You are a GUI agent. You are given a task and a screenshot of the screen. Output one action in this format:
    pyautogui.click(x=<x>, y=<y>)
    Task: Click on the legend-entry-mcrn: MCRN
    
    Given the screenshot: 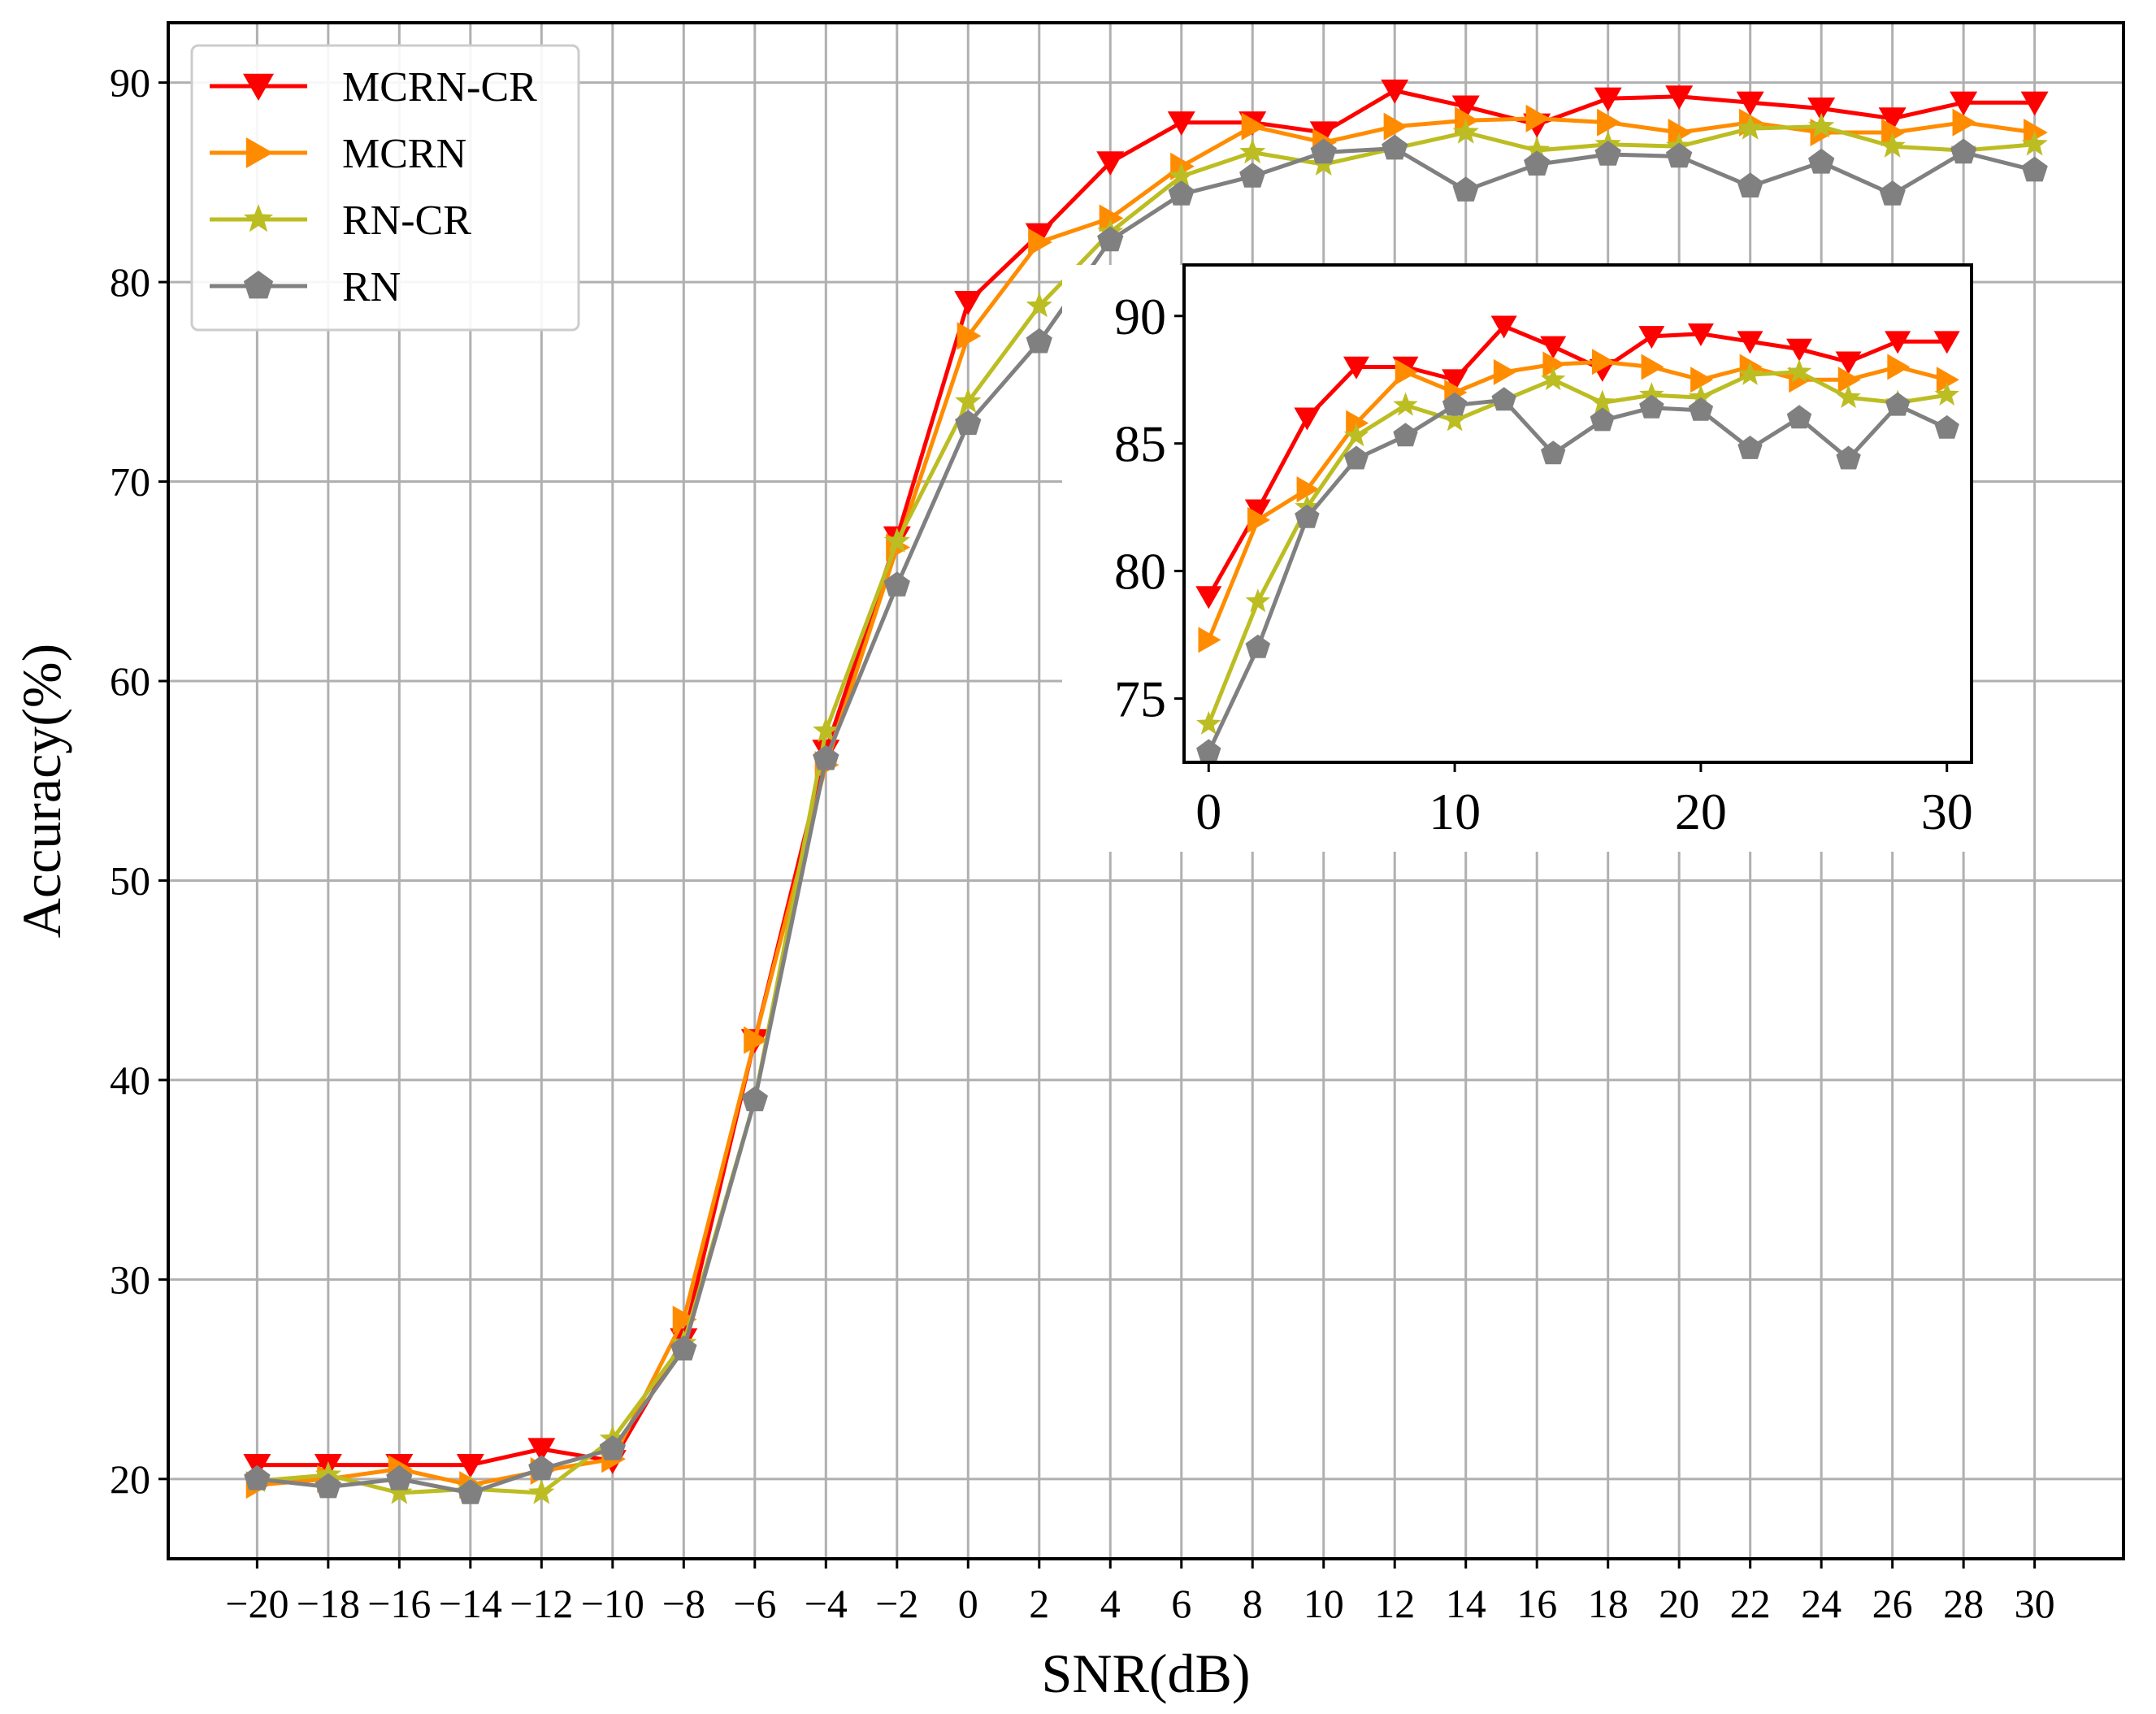 What is the action you would take?
    pyautogui.click(x=338, y=154)
    